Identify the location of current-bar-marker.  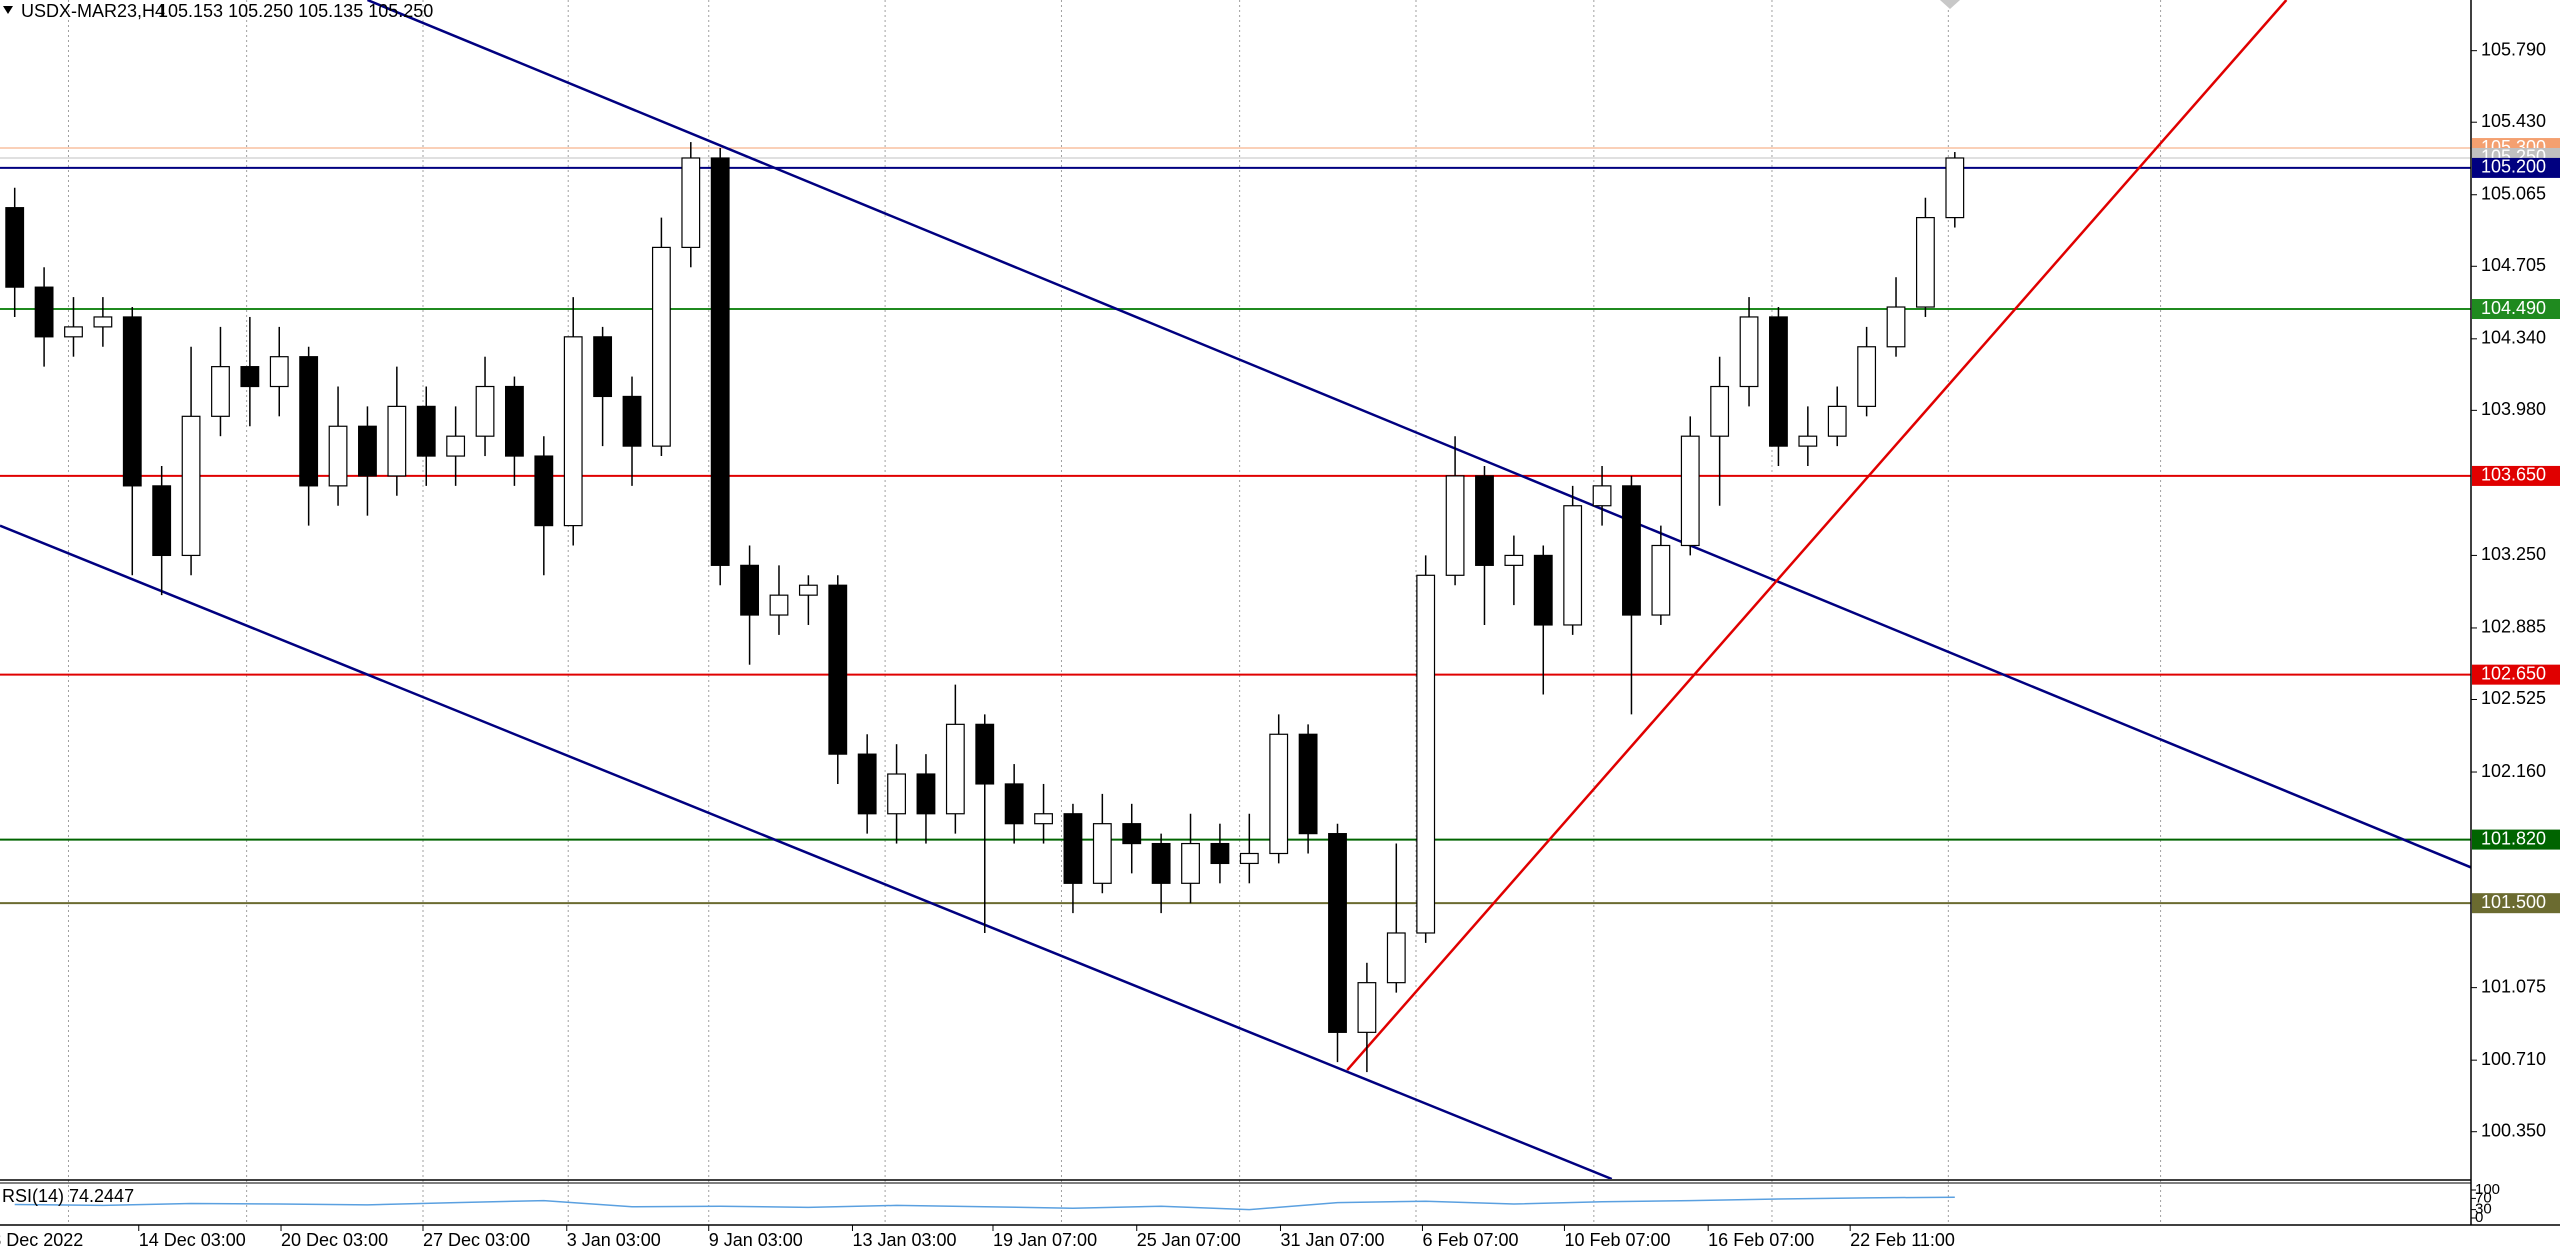
(1950, 4).